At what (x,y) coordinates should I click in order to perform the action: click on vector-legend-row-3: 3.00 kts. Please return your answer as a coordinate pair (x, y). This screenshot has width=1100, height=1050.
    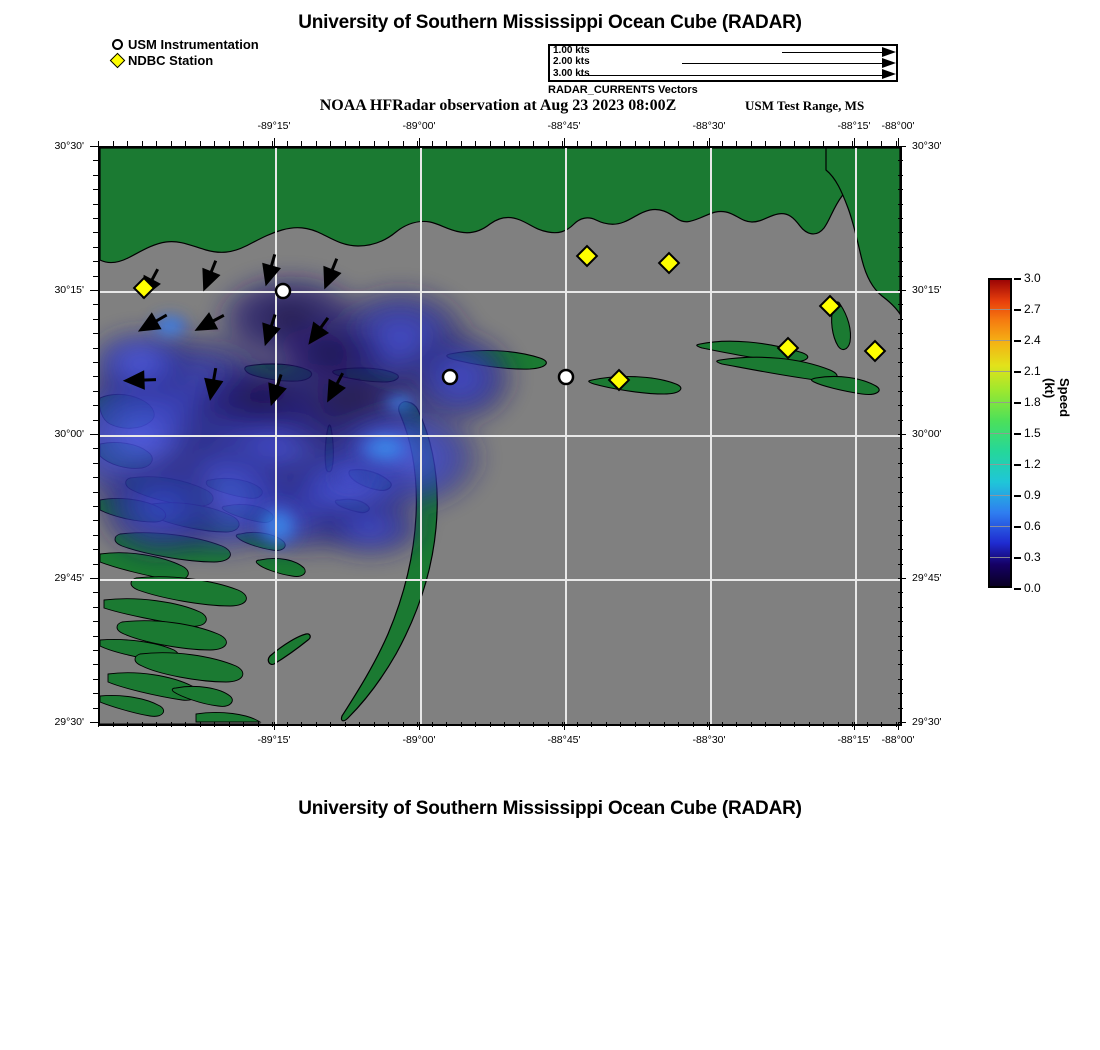
    Looking at the image, I should click on (723, 74).